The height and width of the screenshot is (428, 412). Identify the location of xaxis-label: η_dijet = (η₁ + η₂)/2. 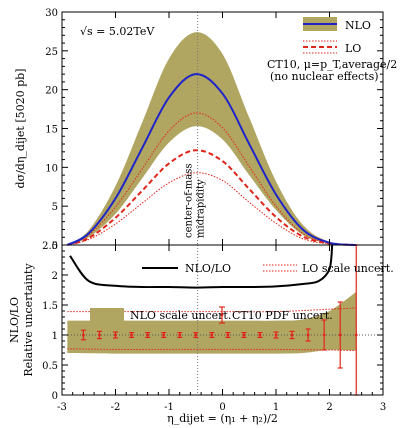
(222, 418).